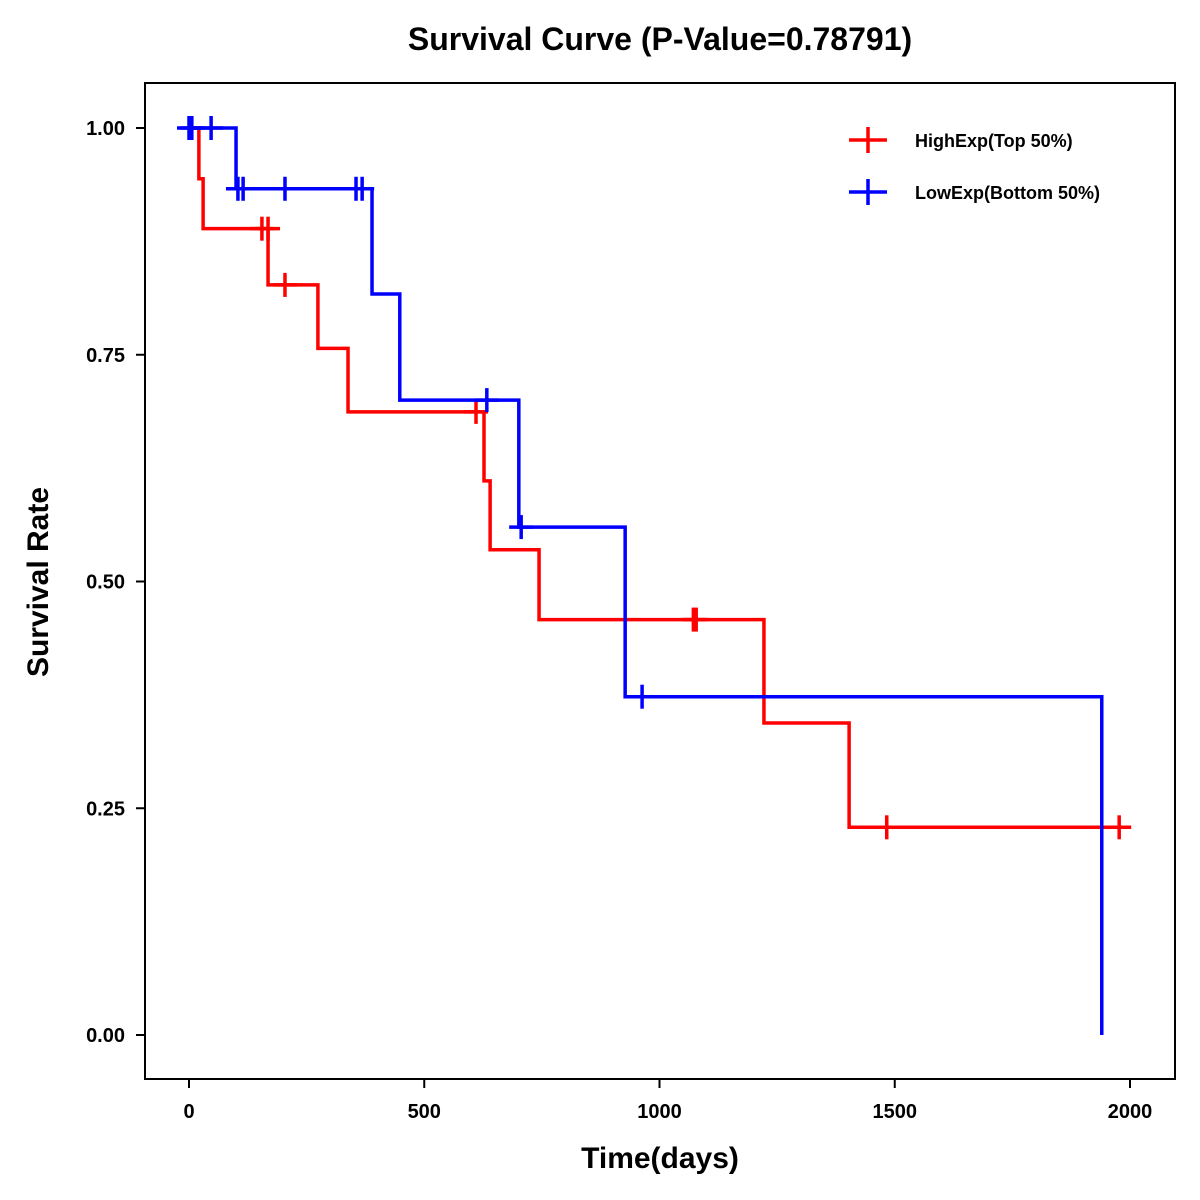 Image resolution: width=1200 pixels, height=1200 pixels. Describe the element at coordinates (660, 1158) in the screenshot. I see `x-axis-label: Time(days)` at that location.